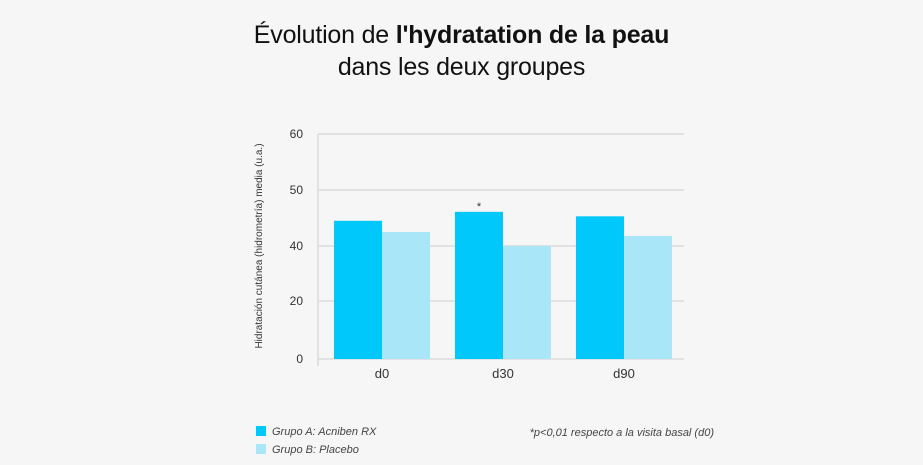 The height and width of the screenshot is (465, 923). What do you see at coordinates (297, 301) in the screenshot?
I see `y-tick-label-20: 20` at bounding box center [297, 301].